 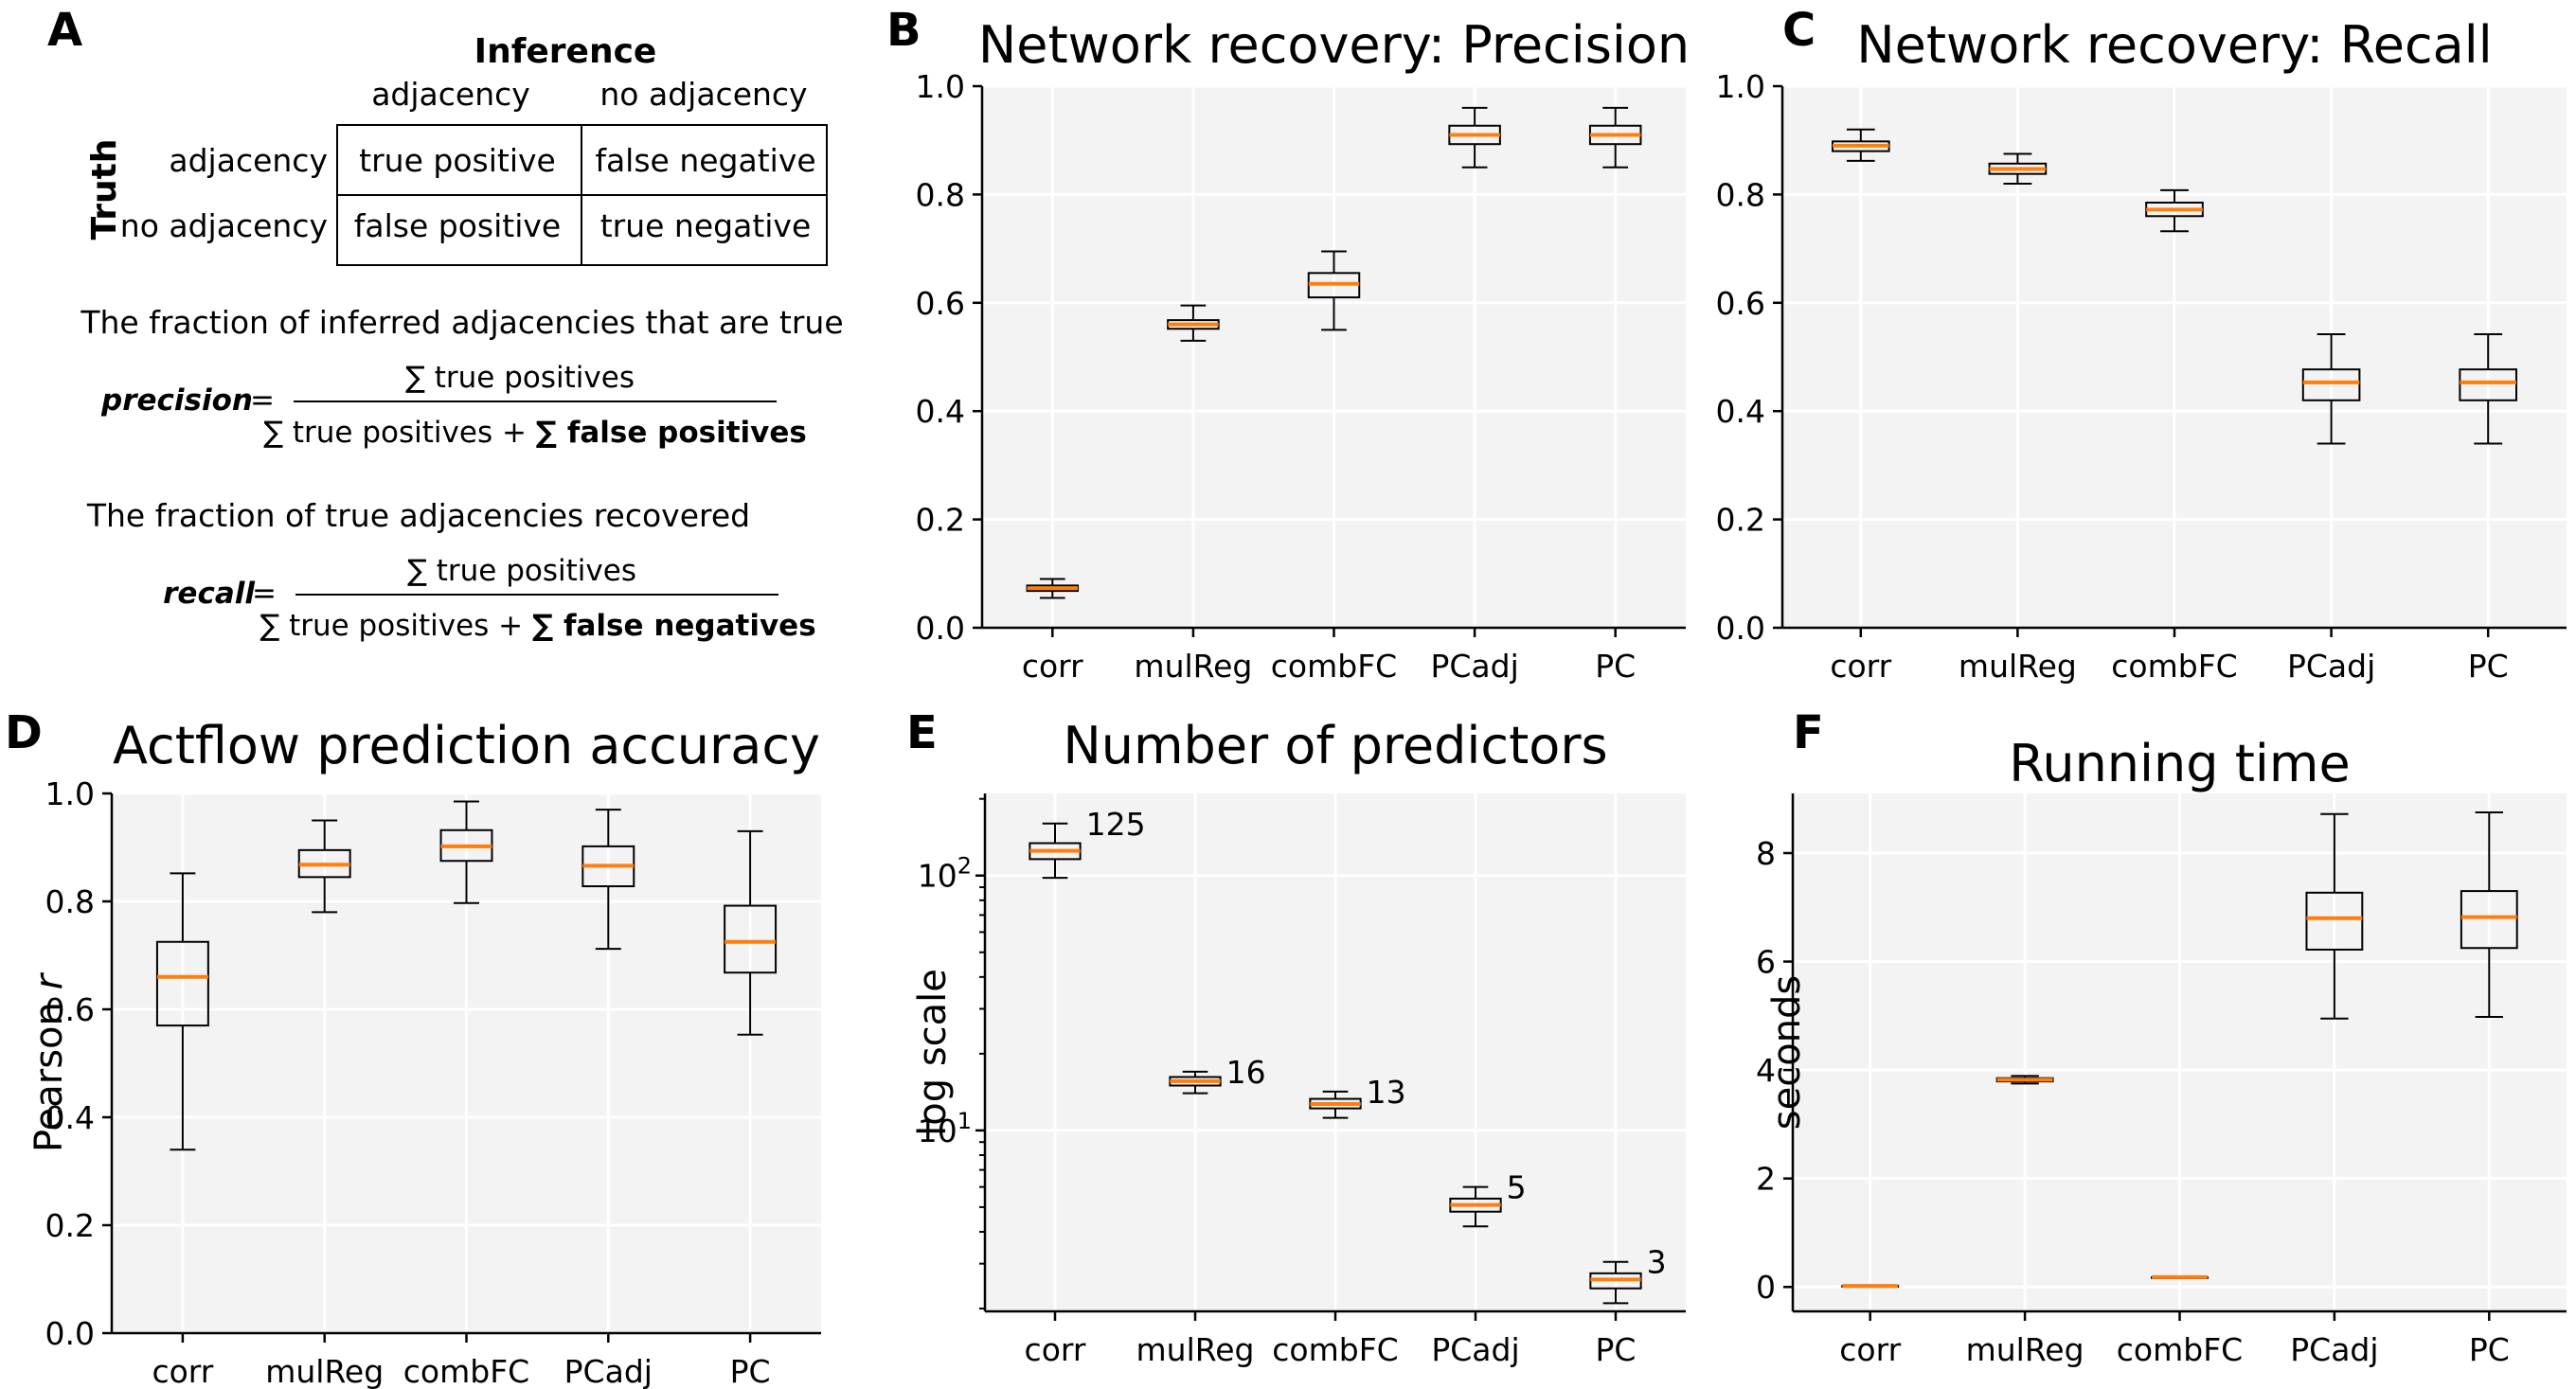 What do you see at coordinates (1246, 1072) in the screenshot?
I see `box-annotation: 16` at bounding box center [1246, 1072].